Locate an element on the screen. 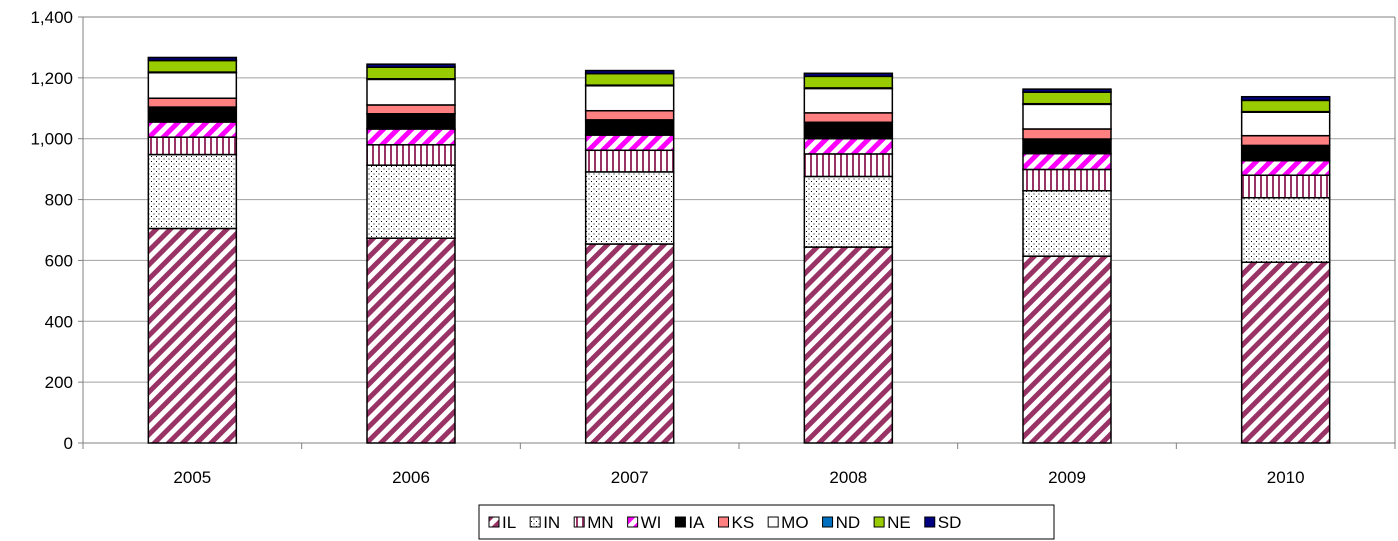 The width and height of the screenshot is (1398, 541). bar-segment-mo-2007 is located at coordinates (629, 98).